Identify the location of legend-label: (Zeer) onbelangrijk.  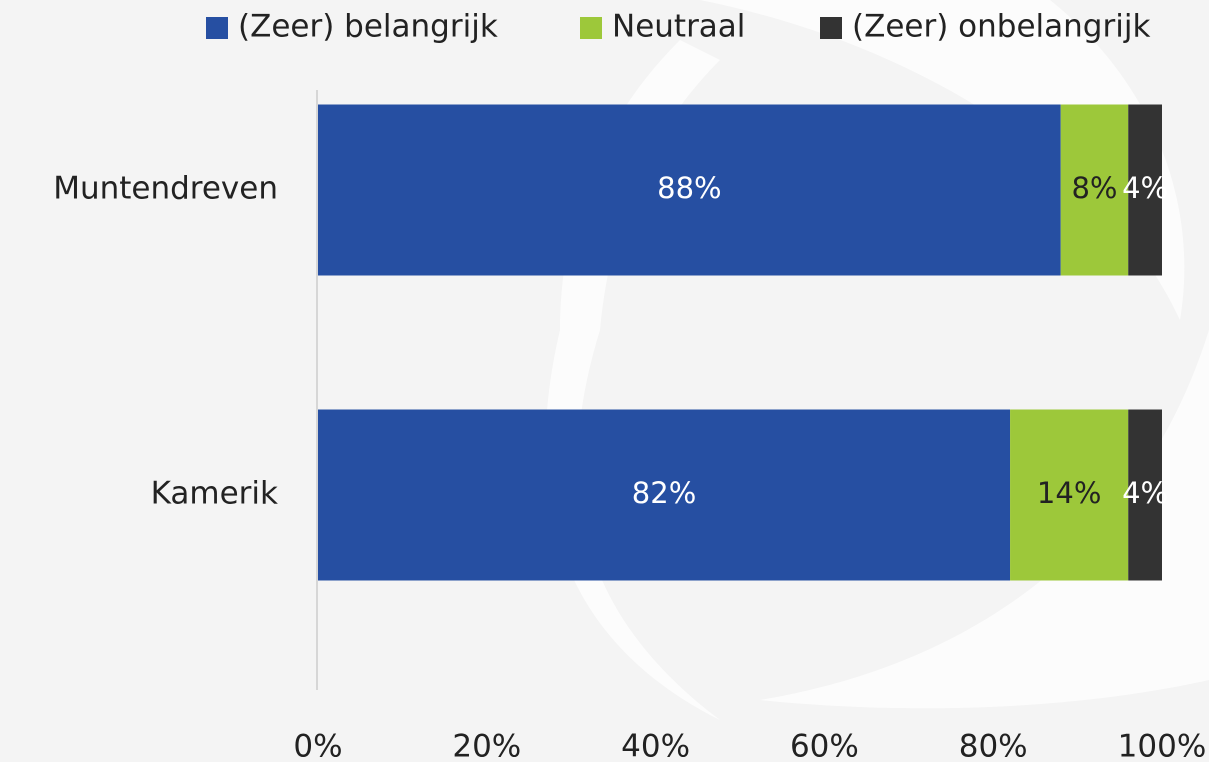
(1001, 27).